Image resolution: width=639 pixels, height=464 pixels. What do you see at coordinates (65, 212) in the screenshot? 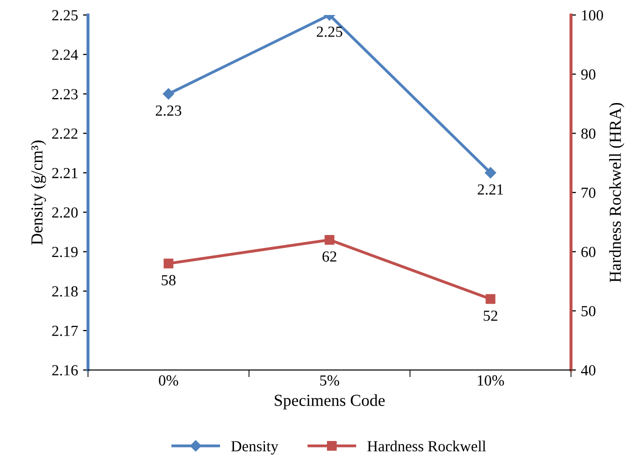
I see `y-tick-label: 2.20` at bounding box center [65, 212].